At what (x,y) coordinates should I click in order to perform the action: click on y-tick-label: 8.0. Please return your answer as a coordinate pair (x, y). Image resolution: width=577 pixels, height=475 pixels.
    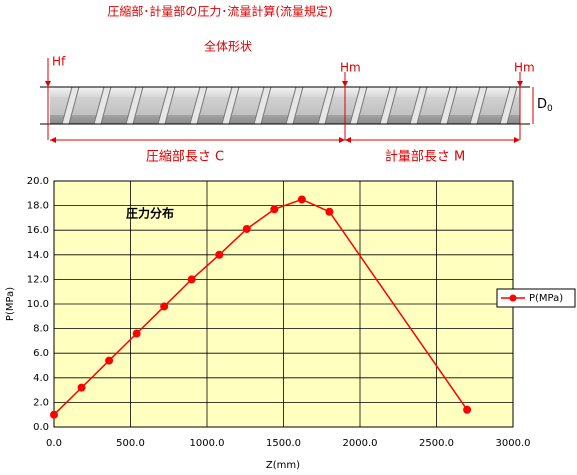
    Looking at the image, I should click on (41, 329).